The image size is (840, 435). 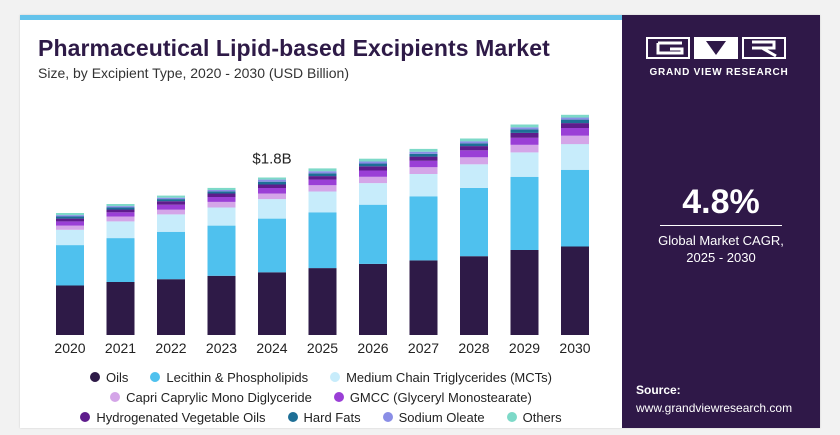 What do you see at coordinates (372, 348) in the screenshot?
I see `x-tick-label: 2026` at bounding box center [372, 348].